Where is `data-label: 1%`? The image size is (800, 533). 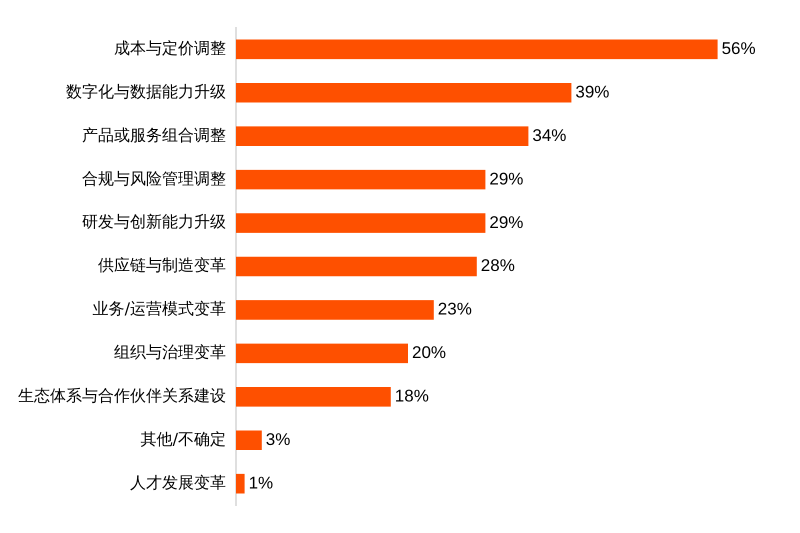
data-label: 1% is located at coordinates (261, 482).